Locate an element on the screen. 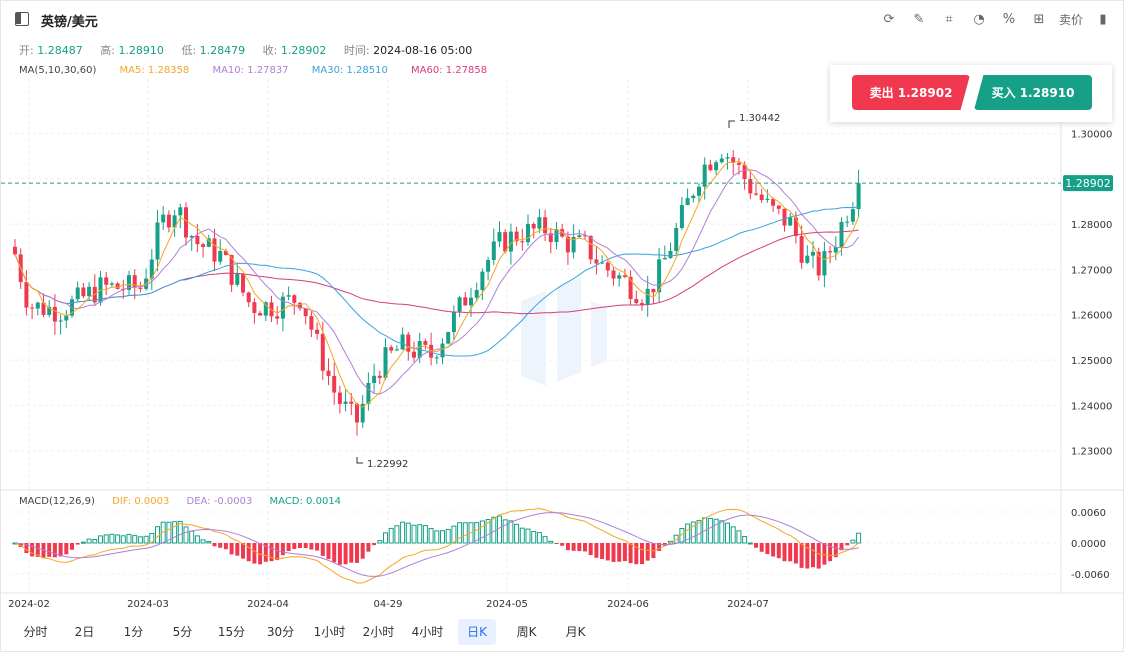 Image resolution: width=1124 pixels, height=652 pixels. time-value: 2024-08-16 05:00 is located at coordinates (423, 50).